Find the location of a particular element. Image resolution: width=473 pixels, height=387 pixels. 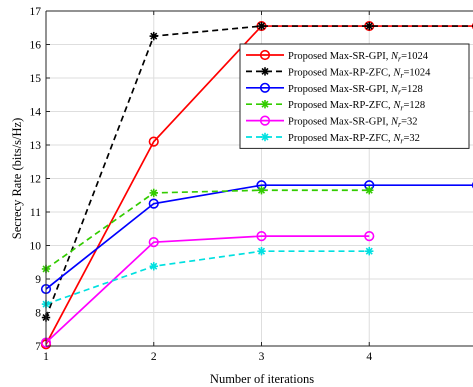

x-tick-label: 2 is located at coordinates (154, 357).